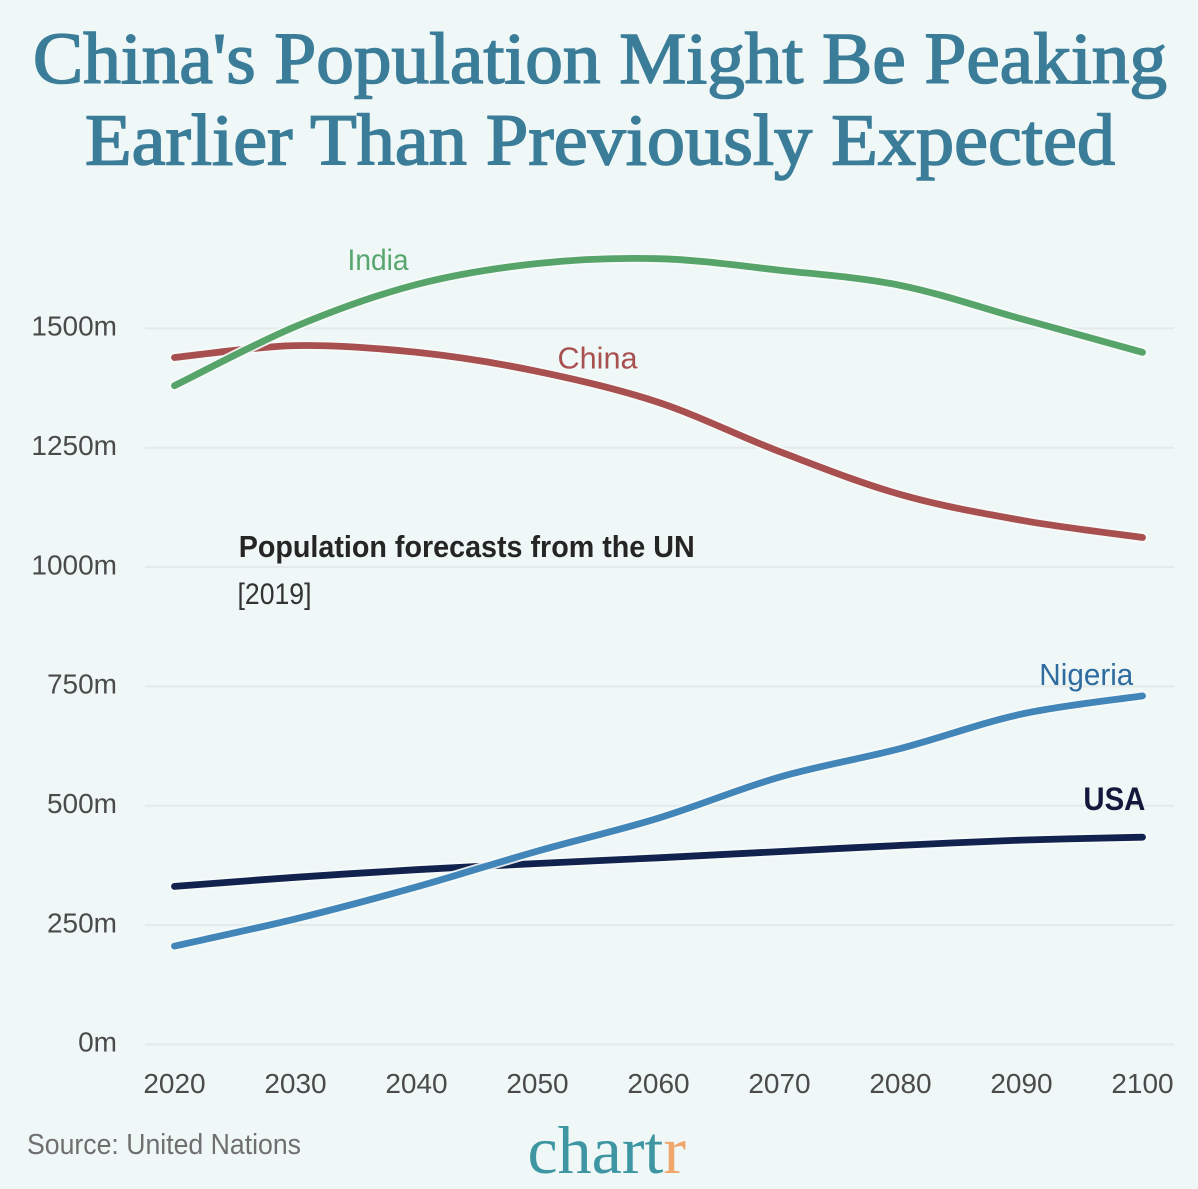 Image resolution: width=1198 pixels, height=1189 pixels. What do you see at coordinates (82, 684) in the screenshot?
I see `svg-text: 750m` at bounding box center [82, 684].